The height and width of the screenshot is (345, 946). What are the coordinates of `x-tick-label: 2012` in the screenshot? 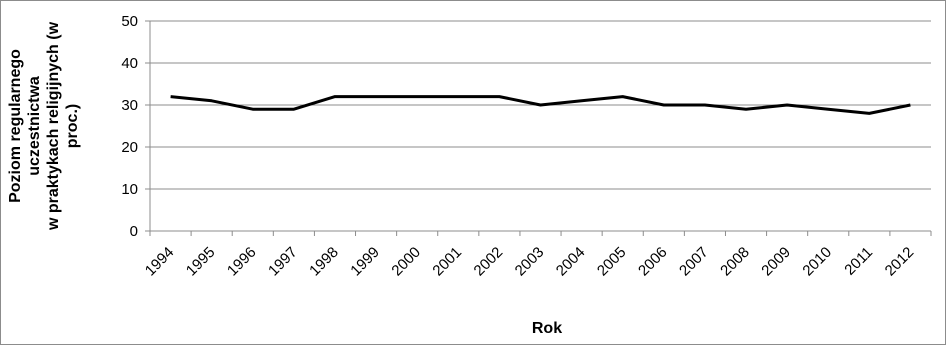 It's located at (900, 262).